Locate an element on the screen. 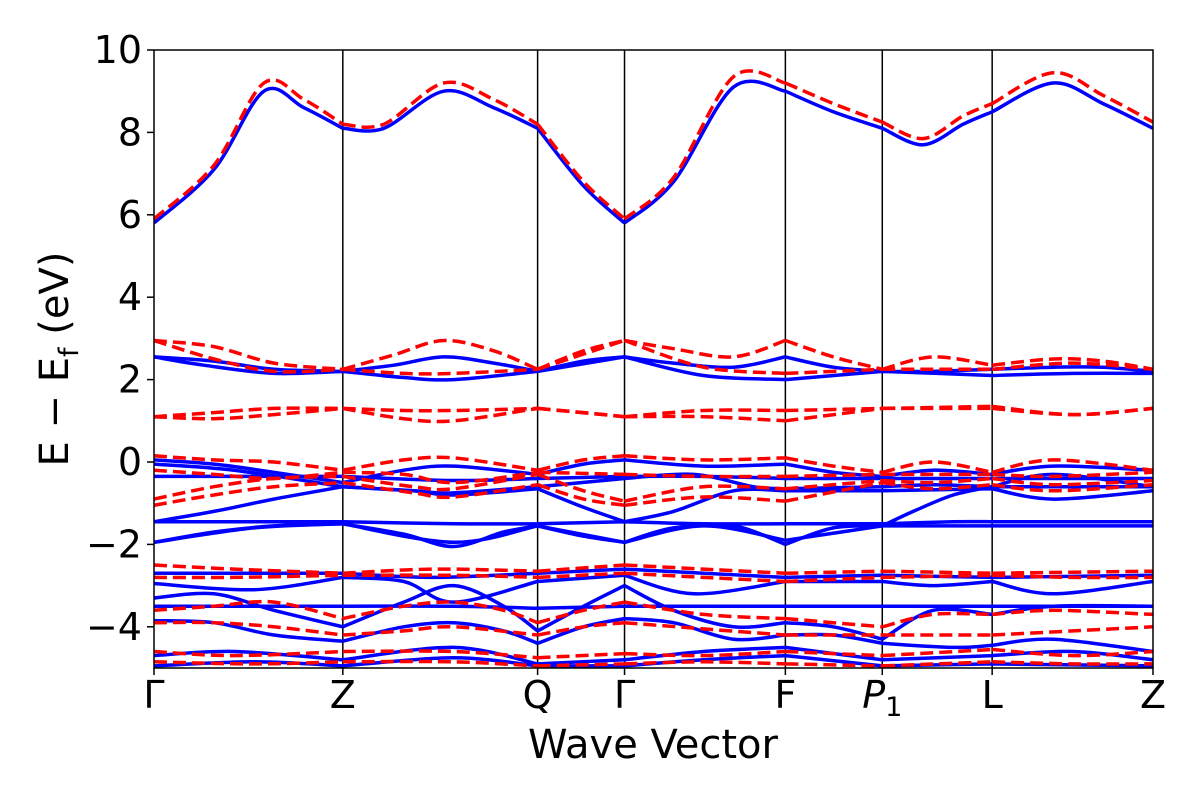 This screenshot has height=800, width=1200. x-tick-label: F is located at coordinates (785, 695).